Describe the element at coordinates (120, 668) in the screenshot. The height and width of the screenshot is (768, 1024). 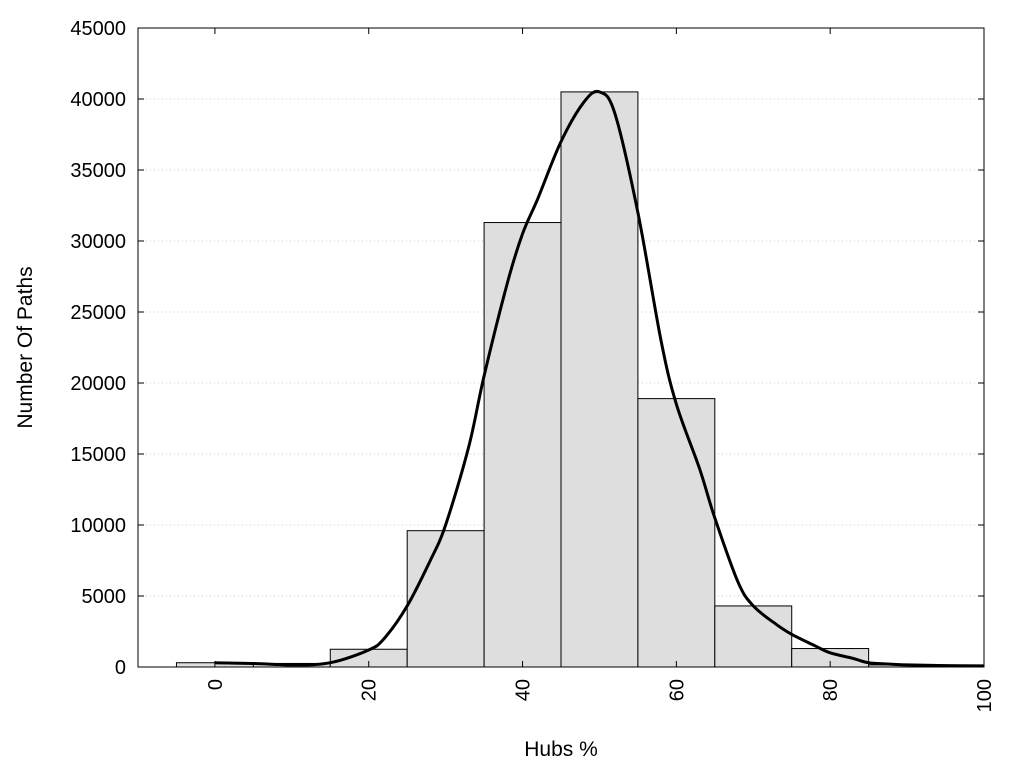
I see `y-tick-label: 0` at that location.